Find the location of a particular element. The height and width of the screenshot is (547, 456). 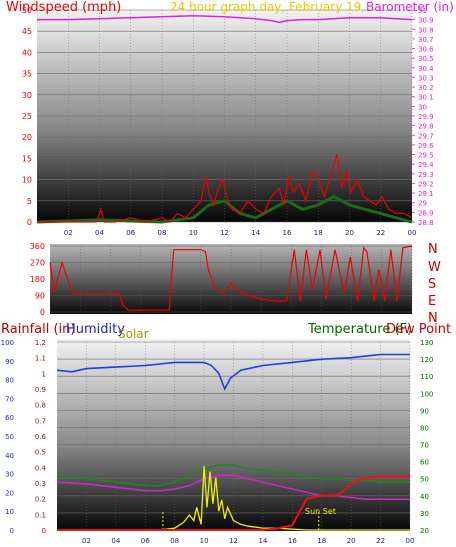

rainfall-tick-label: 0.3 is located at coordinates (40, 484).